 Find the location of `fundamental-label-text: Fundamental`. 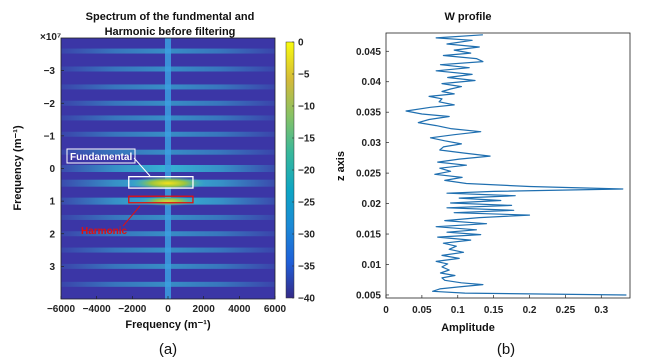

fundamental-label-text: Fundamental is located at coordinates (101, 157).